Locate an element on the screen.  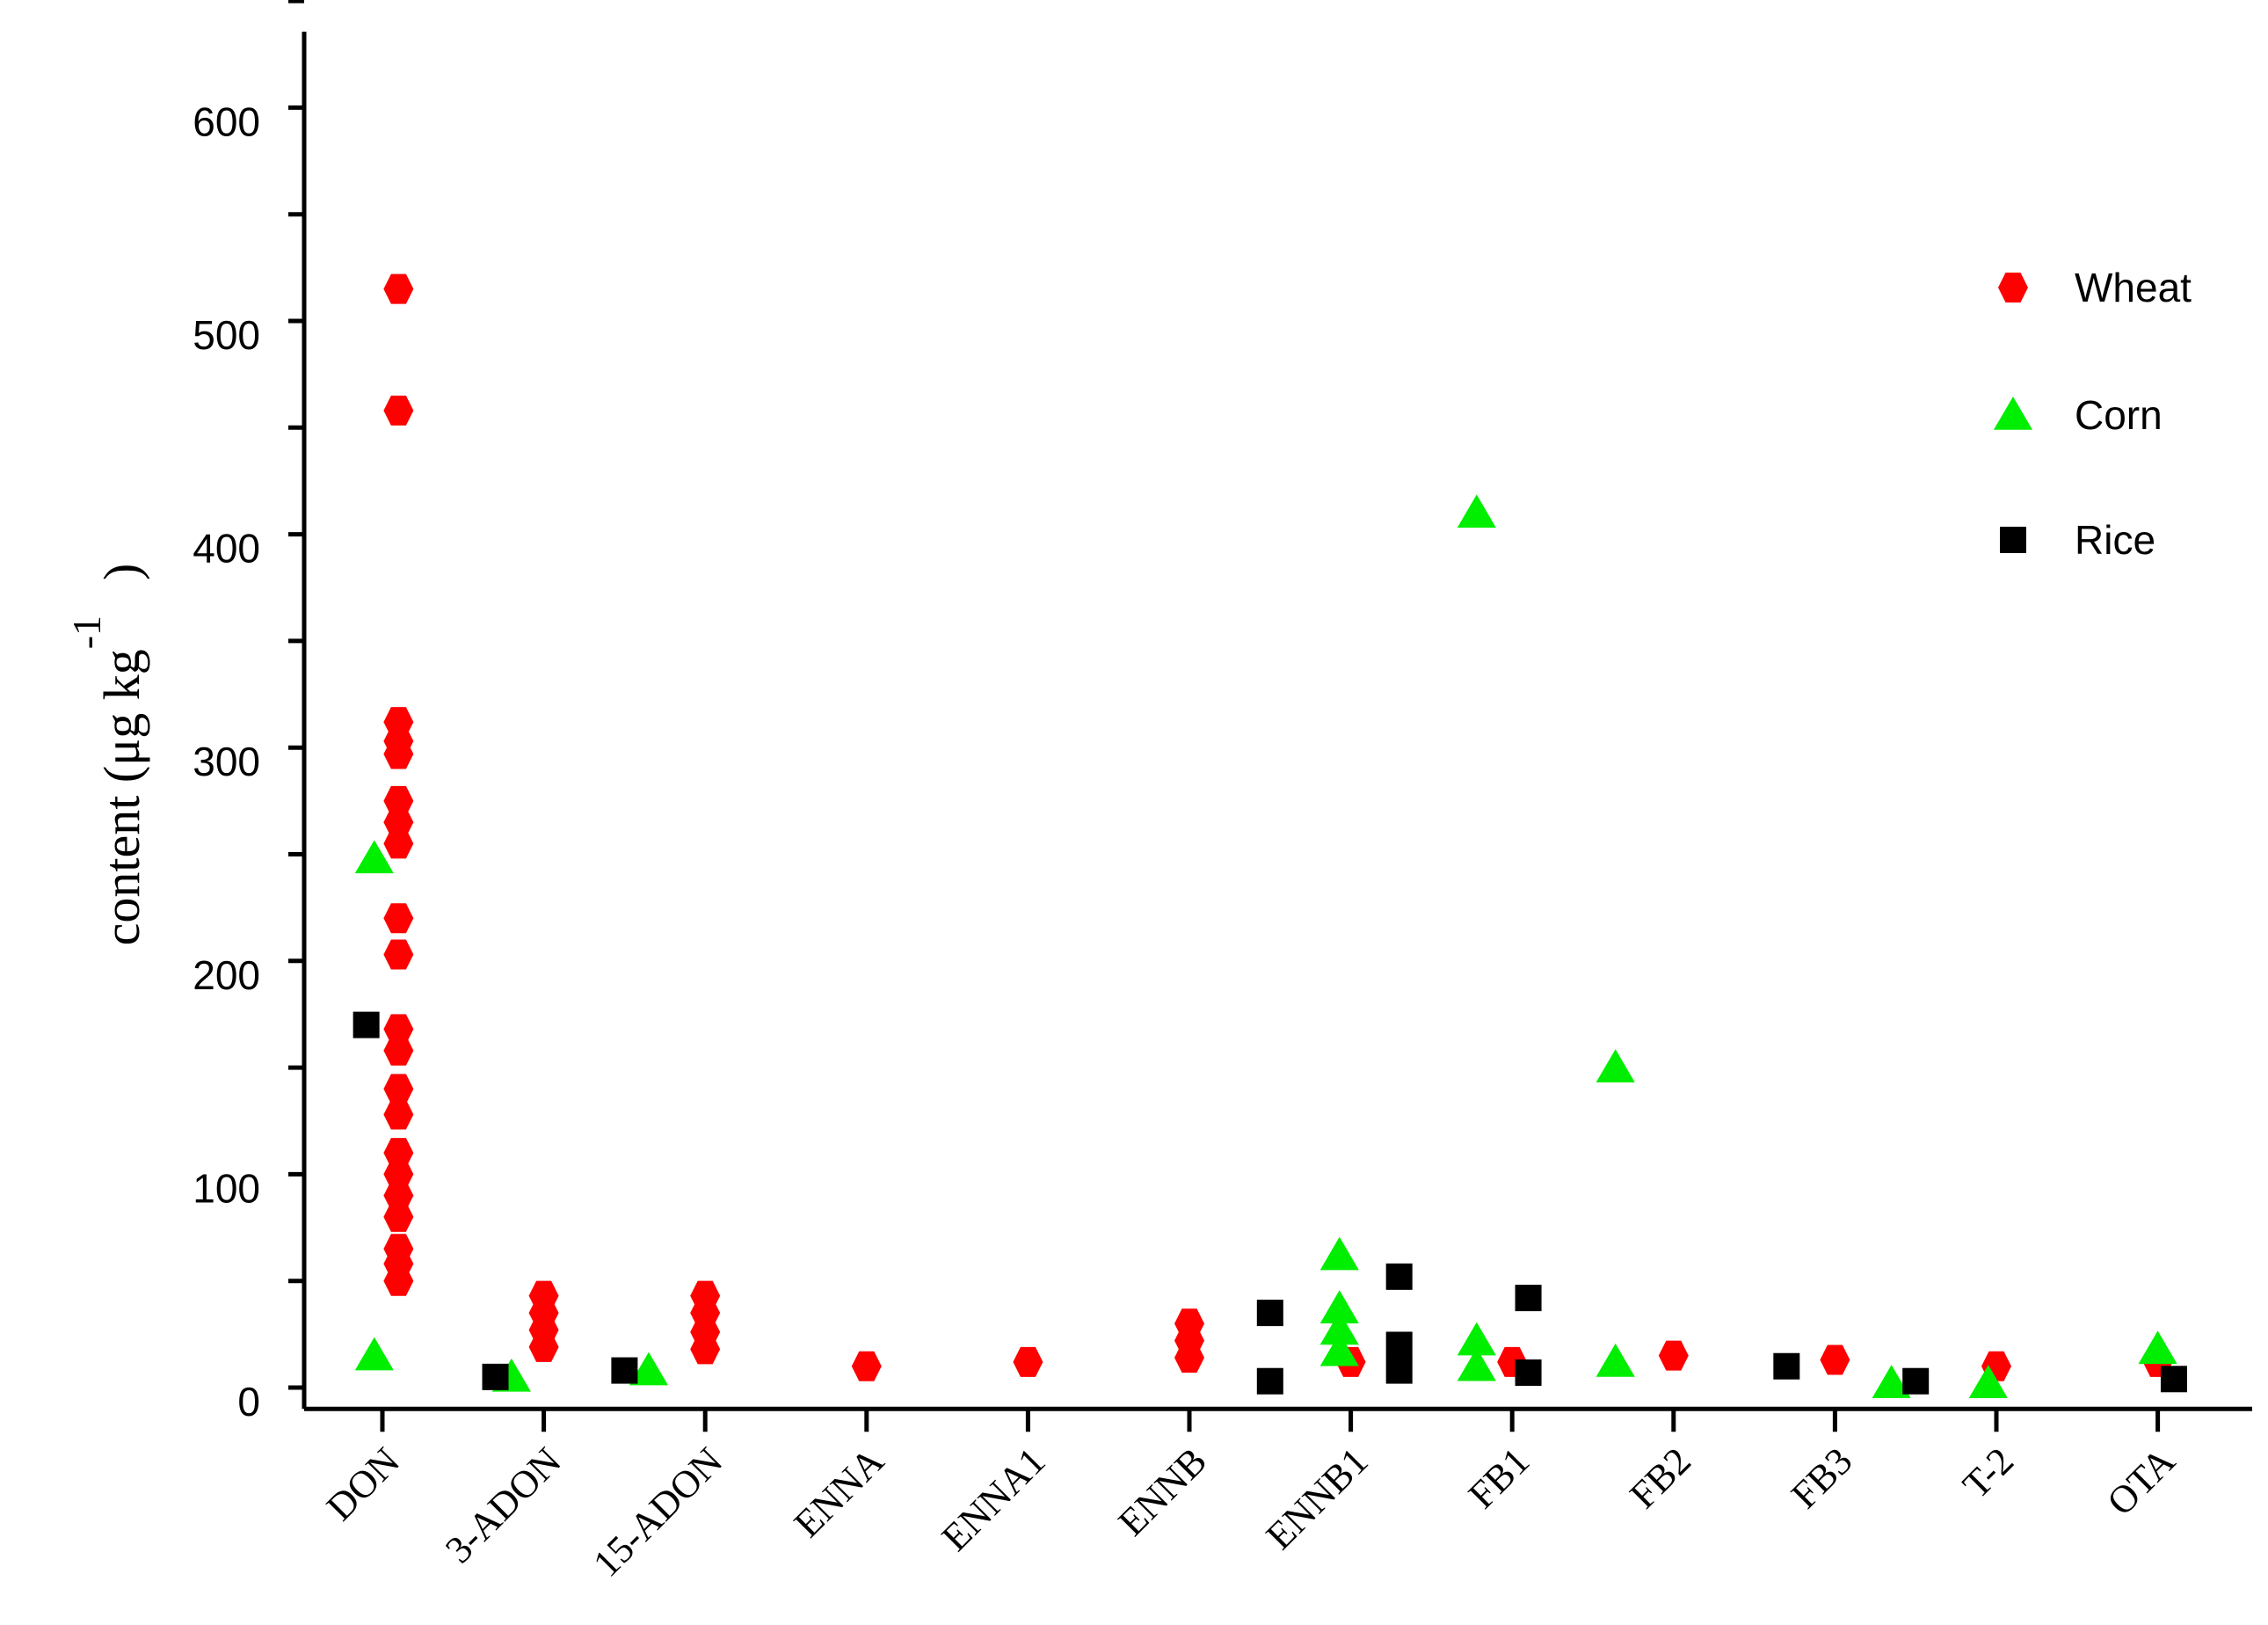
y-tick-label: 200 is located at coordinates (227, 975).